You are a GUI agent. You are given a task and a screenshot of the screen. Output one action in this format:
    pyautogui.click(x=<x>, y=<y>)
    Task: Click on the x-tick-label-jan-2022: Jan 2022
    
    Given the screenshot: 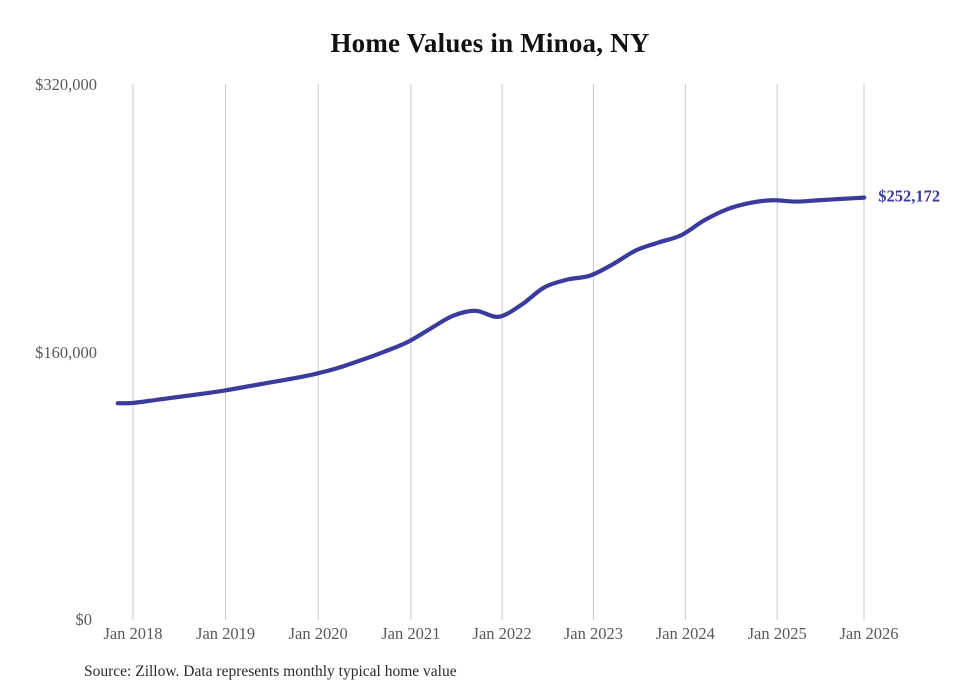 What is the action you would take?
    pyautogui.click(x=502, y=633)
    